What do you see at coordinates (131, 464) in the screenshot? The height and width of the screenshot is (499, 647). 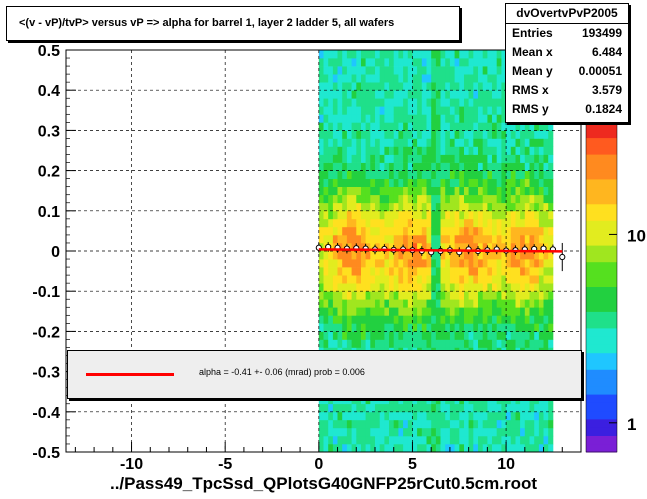 I see `x-tick-label: -10` at bounding box center [131, 464].